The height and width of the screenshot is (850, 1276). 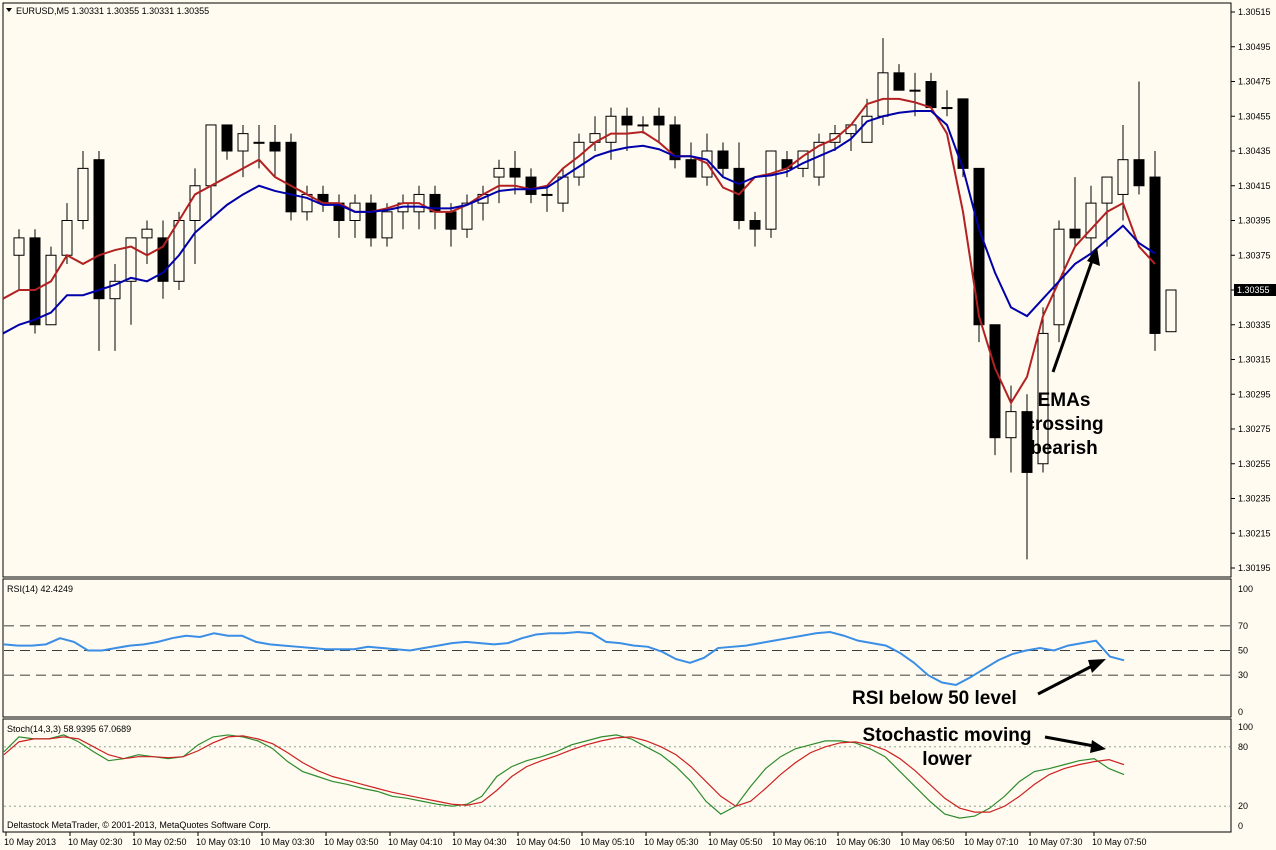 What do you see at coordinates (479, 842) in the screenshot?
I see `time-tick-label: 10 May 04:30` at bounding box center [479, 842].